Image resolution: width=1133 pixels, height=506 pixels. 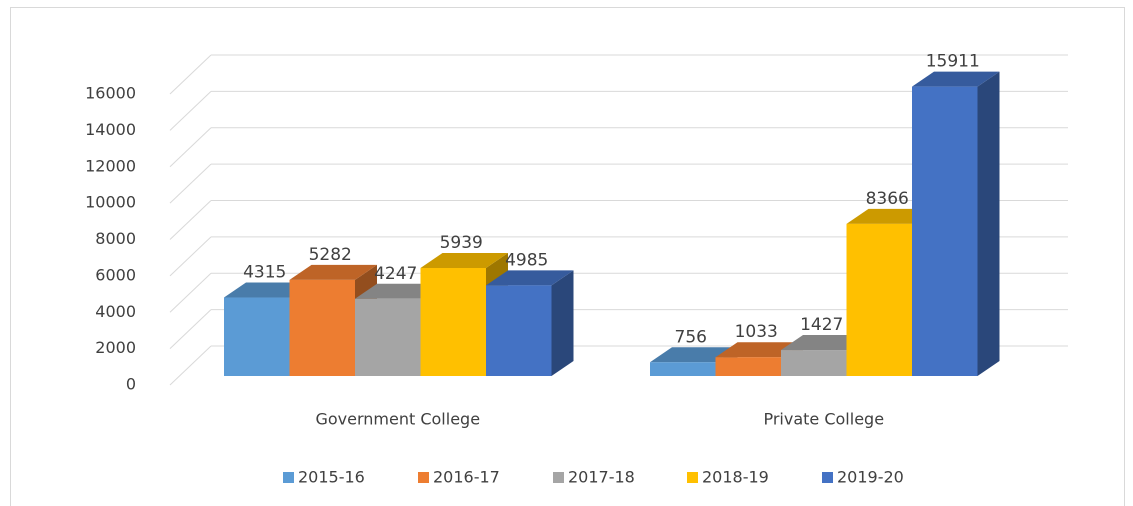 What do you see at coordinates (461, 243) in the screenshot?
I see `data-label: 5939` at bounding box center [461, 243].